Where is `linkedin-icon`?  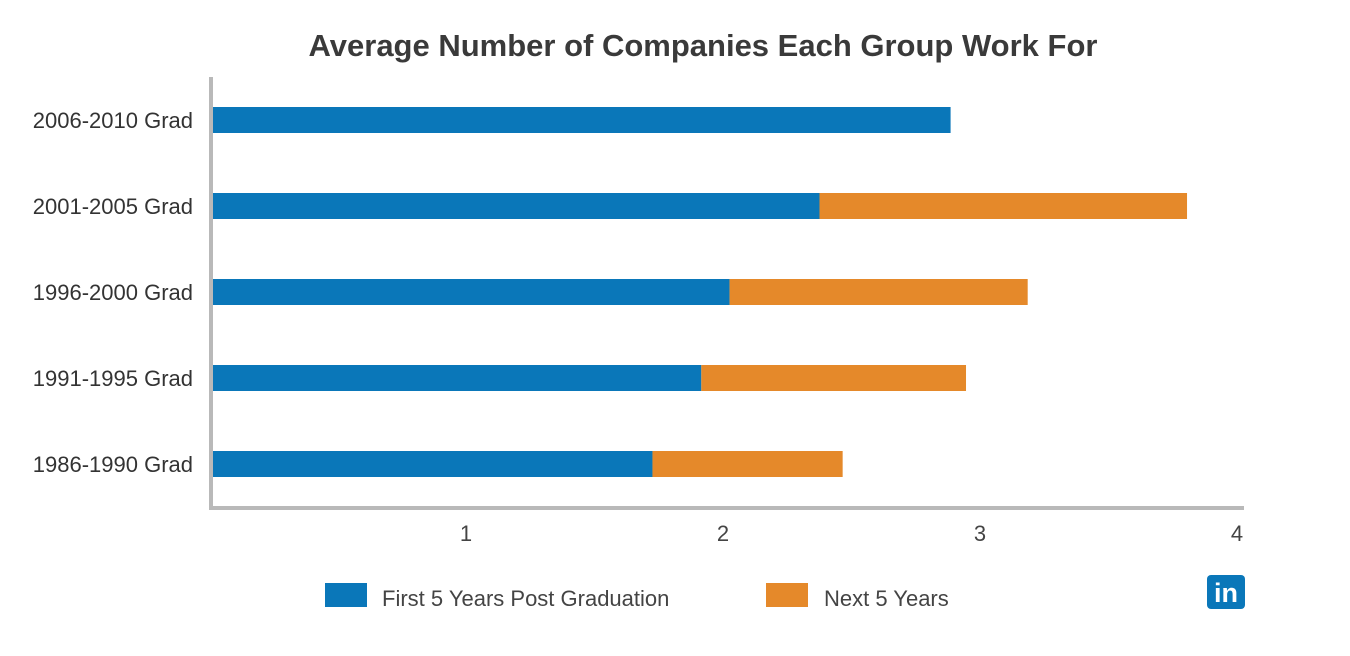
linkedin-icon is located at coordinates (1226, 592).